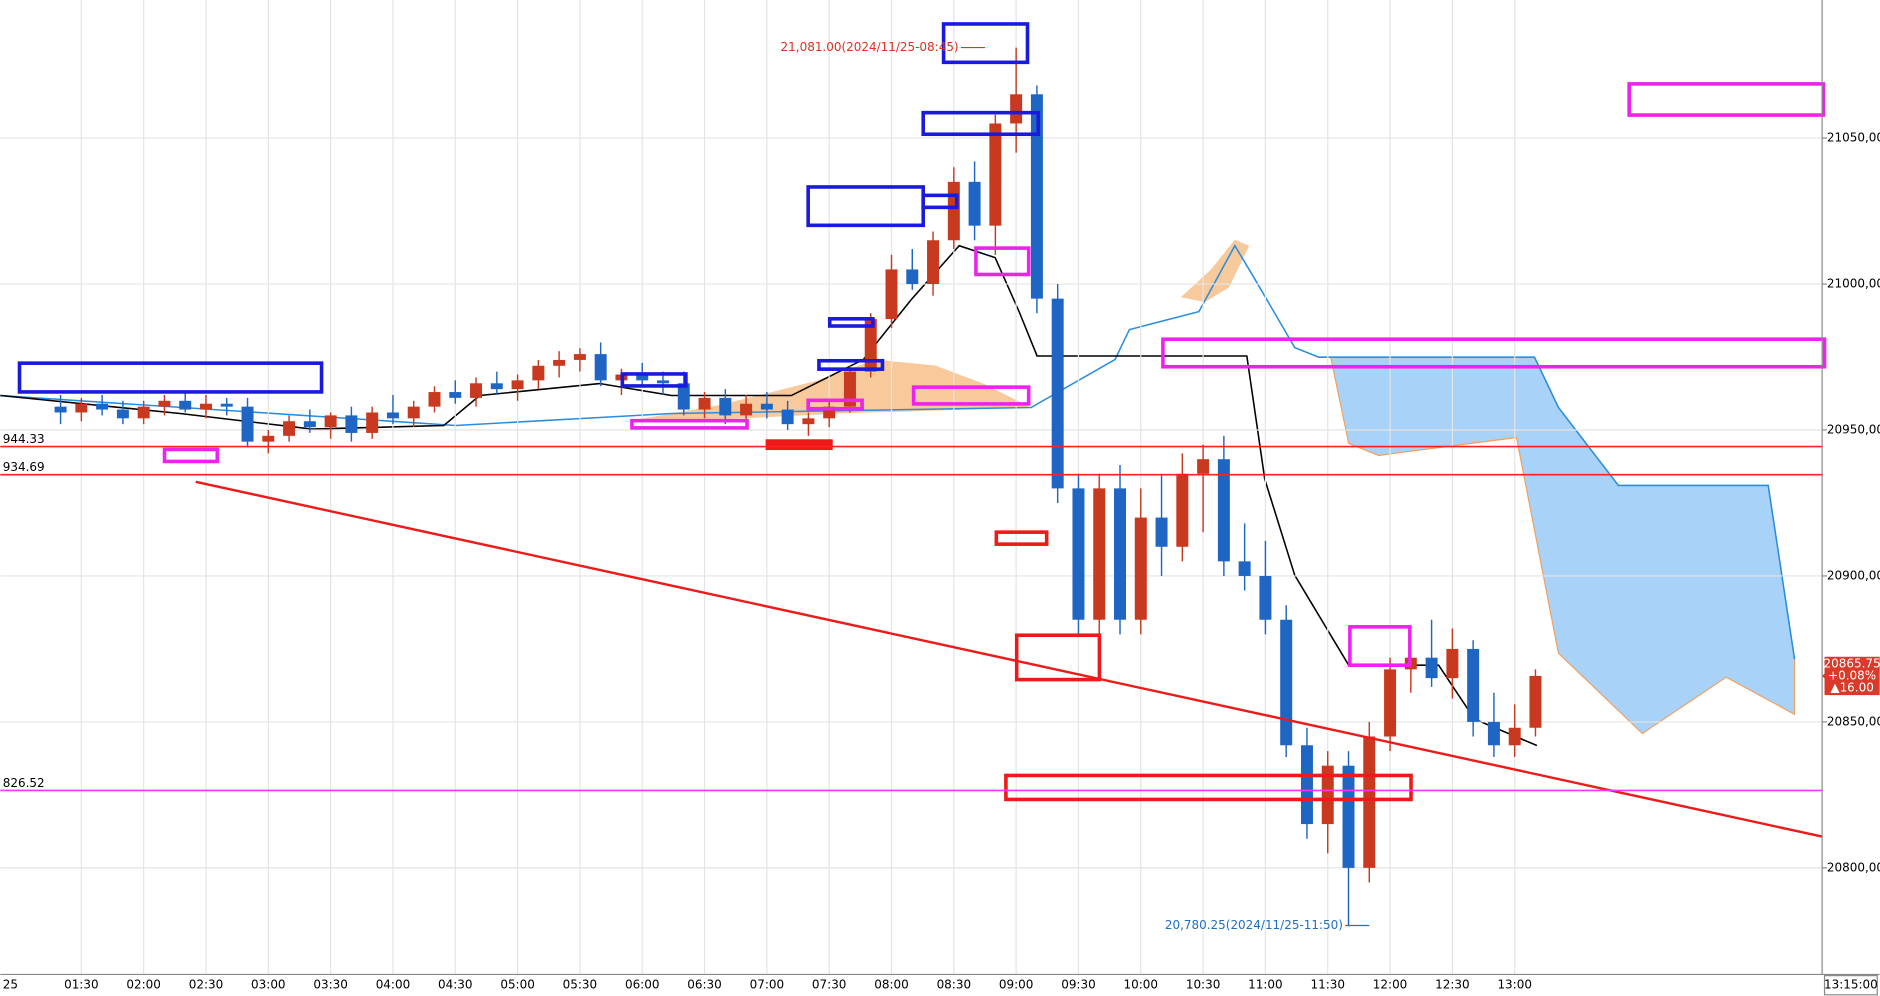  What do you see at coordinates (10, 985) in the screenshot?
I see `date-label: 25` at bounding box center [10, 985].